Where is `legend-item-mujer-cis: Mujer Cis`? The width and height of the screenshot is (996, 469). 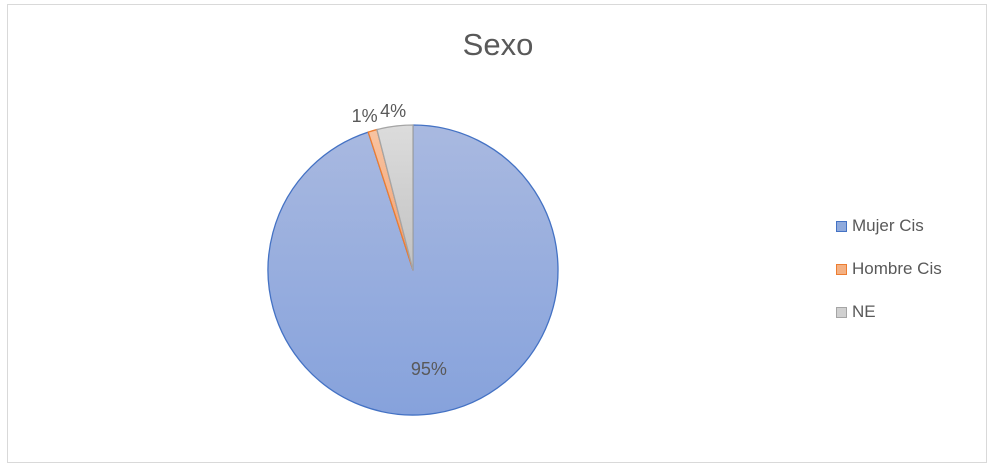
legend-item-mujer-cis: Mujer Cis is located at coordinates (889, 226).